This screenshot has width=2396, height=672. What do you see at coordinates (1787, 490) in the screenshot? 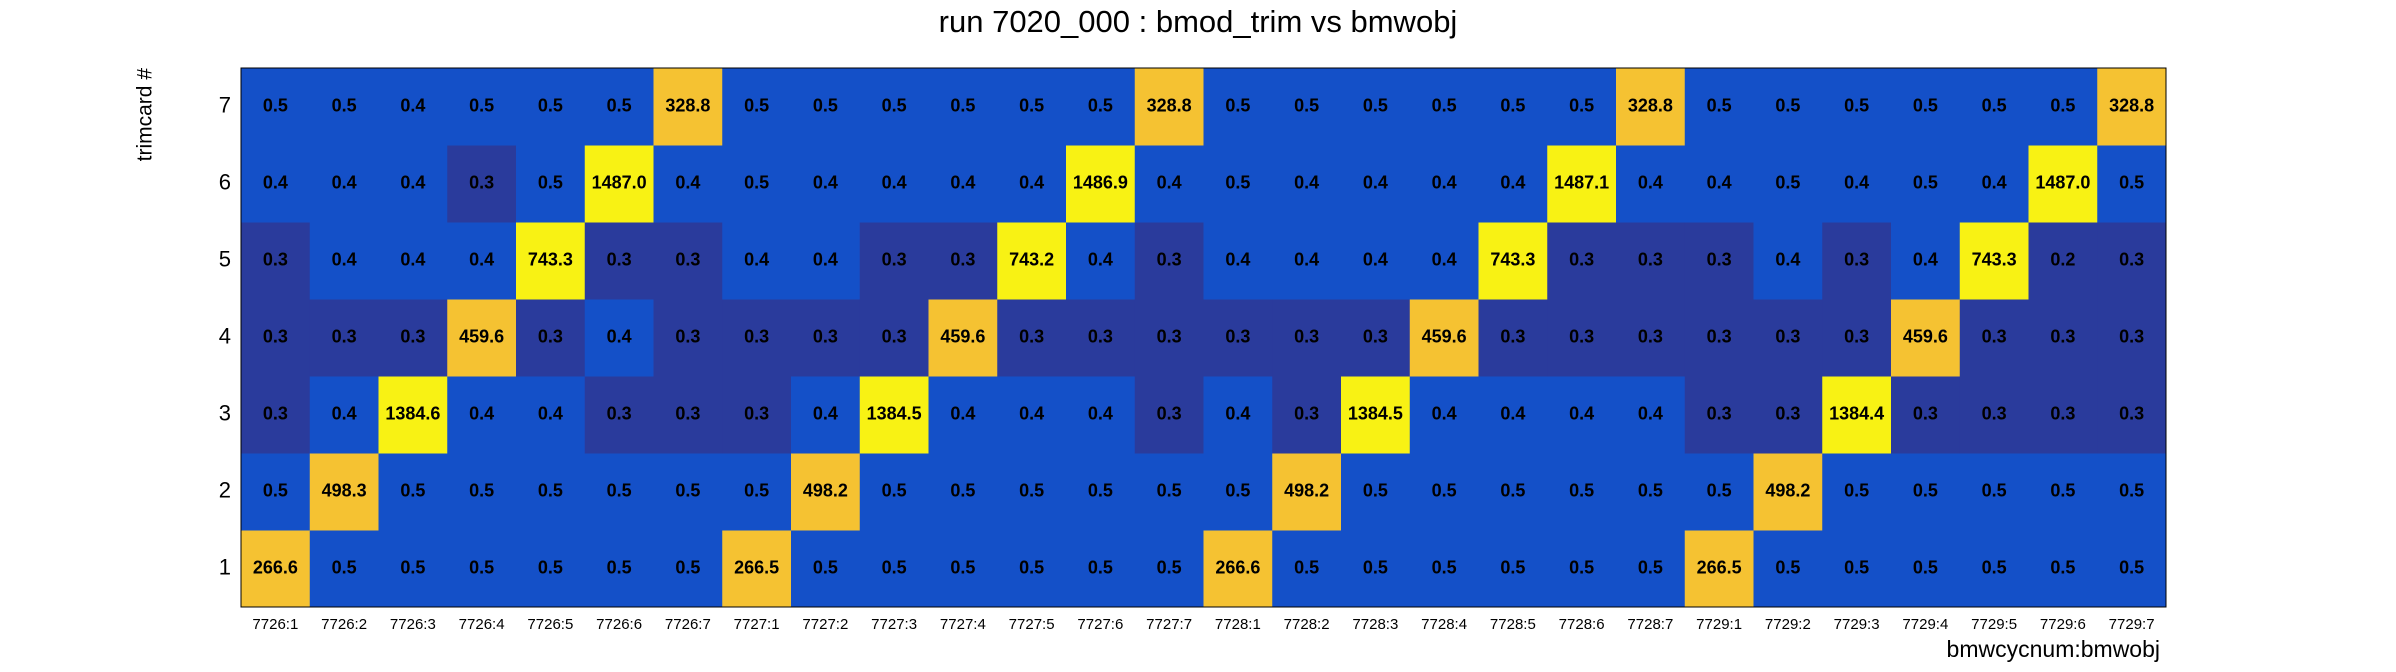
I see `cell-label: 498.2` at bounding box center [1787, 490].